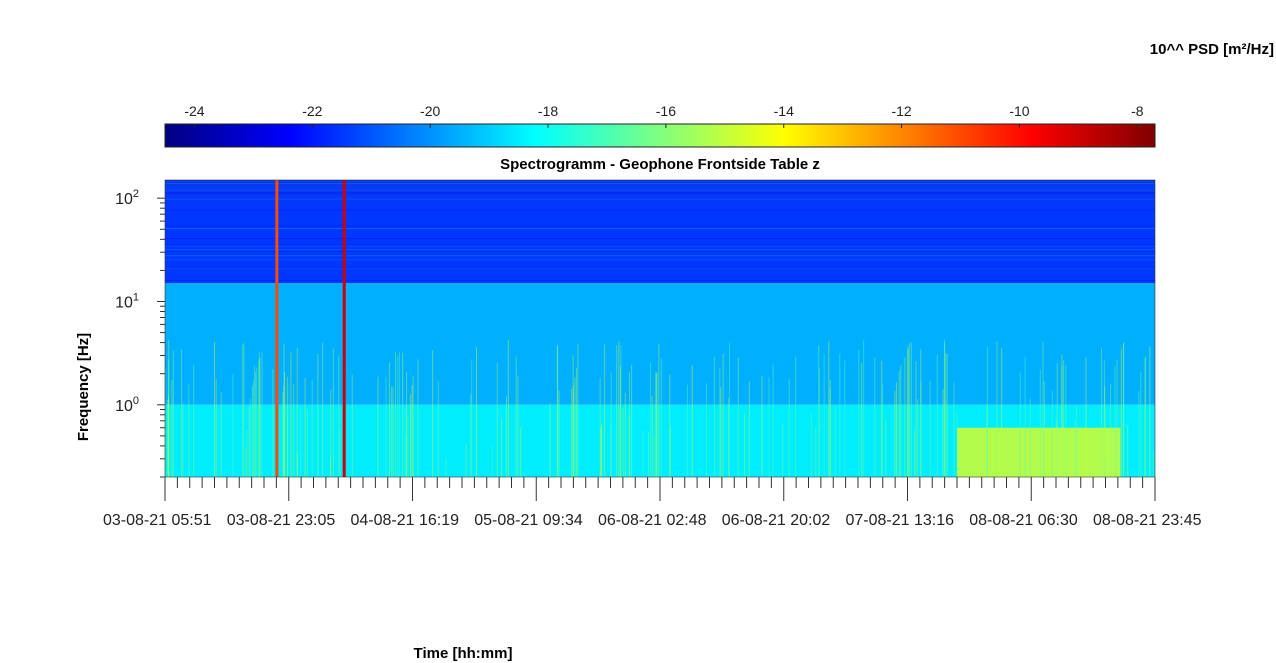 This screenshot has width=1276, height=663. I want to click on y-axis: 10⁰ 10¹ 10², so click(140, 333).